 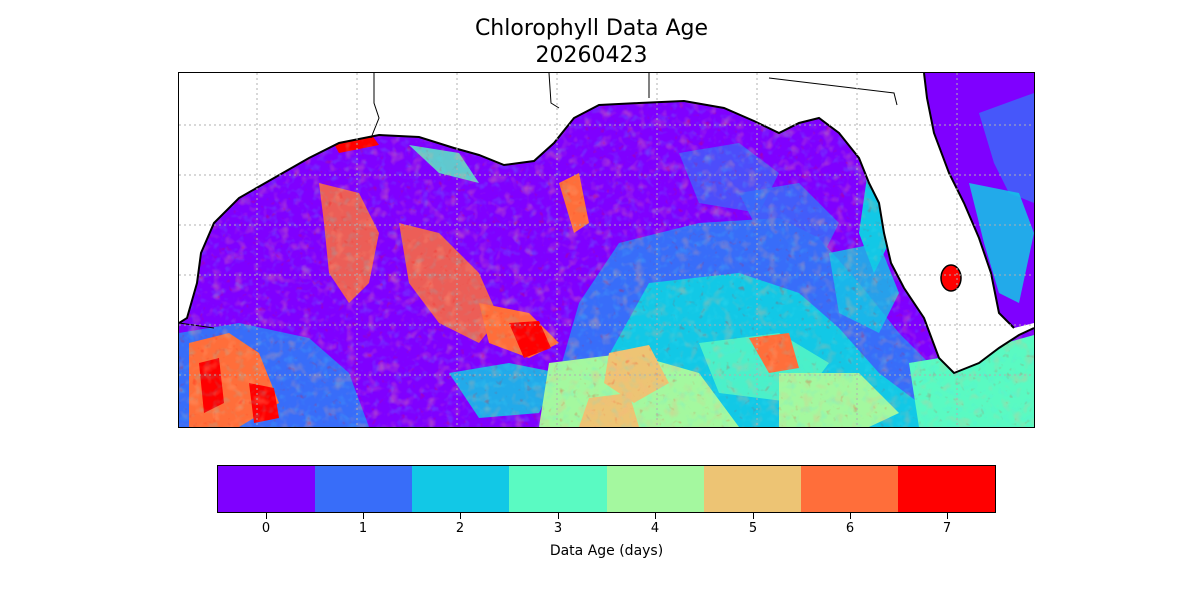 I want to click on colorbar, so click(x=606, y=489).